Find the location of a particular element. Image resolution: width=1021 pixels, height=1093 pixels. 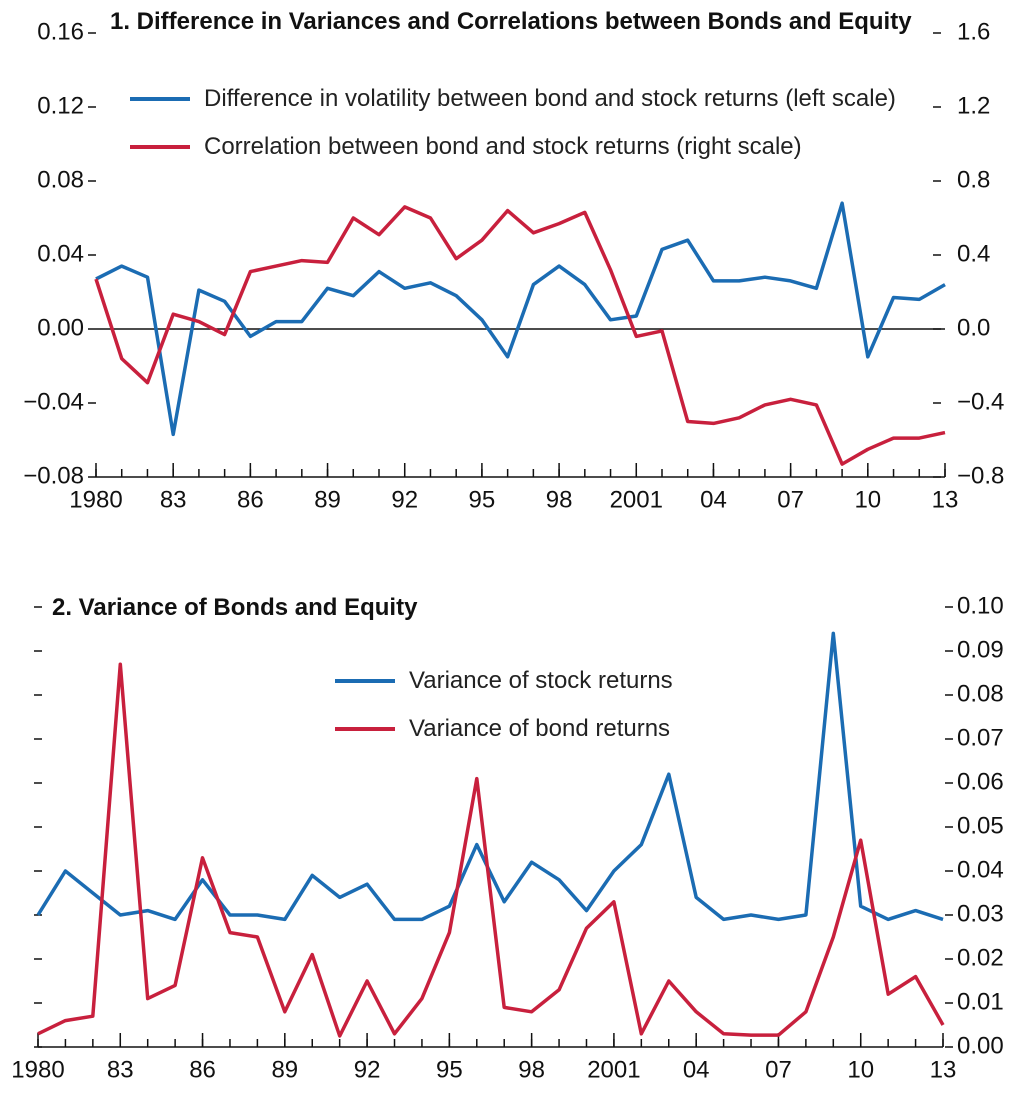

legend-entry: Variance of bond returns is located at coordinates (621, 729).